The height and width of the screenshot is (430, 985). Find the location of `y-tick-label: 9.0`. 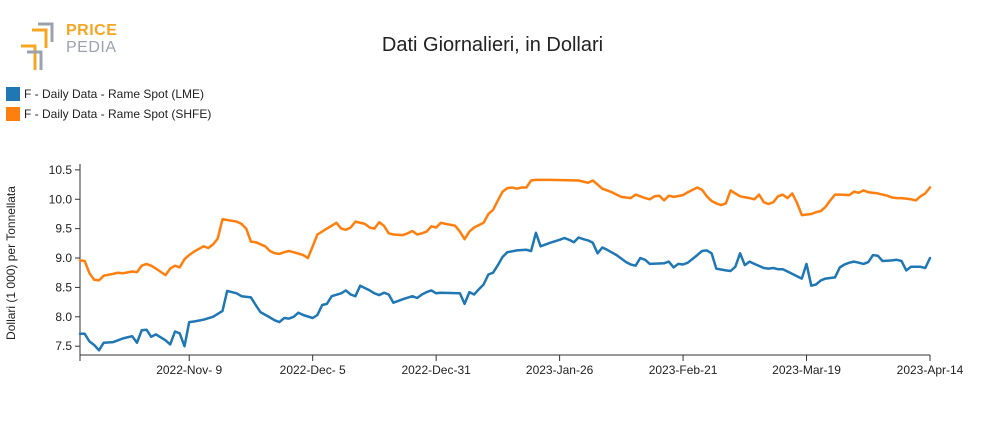

y-tick-label: 9.0 is located at coordinates (63, 258).